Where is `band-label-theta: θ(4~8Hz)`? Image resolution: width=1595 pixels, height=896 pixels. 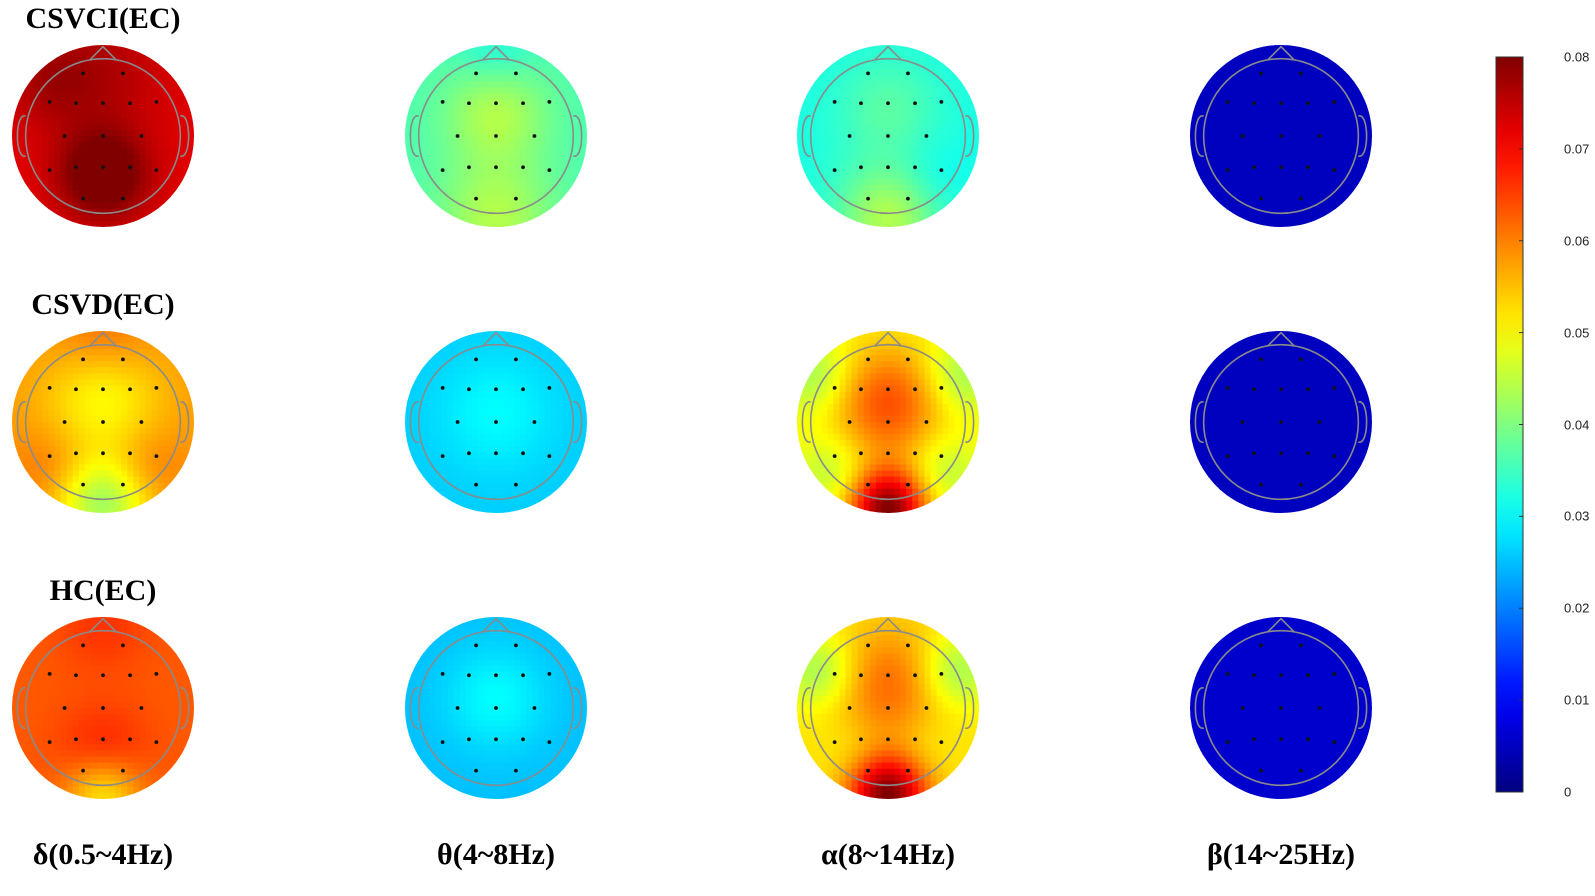
band-label-theta: θ(4~8Hz) is located at coordinates (496, 854).